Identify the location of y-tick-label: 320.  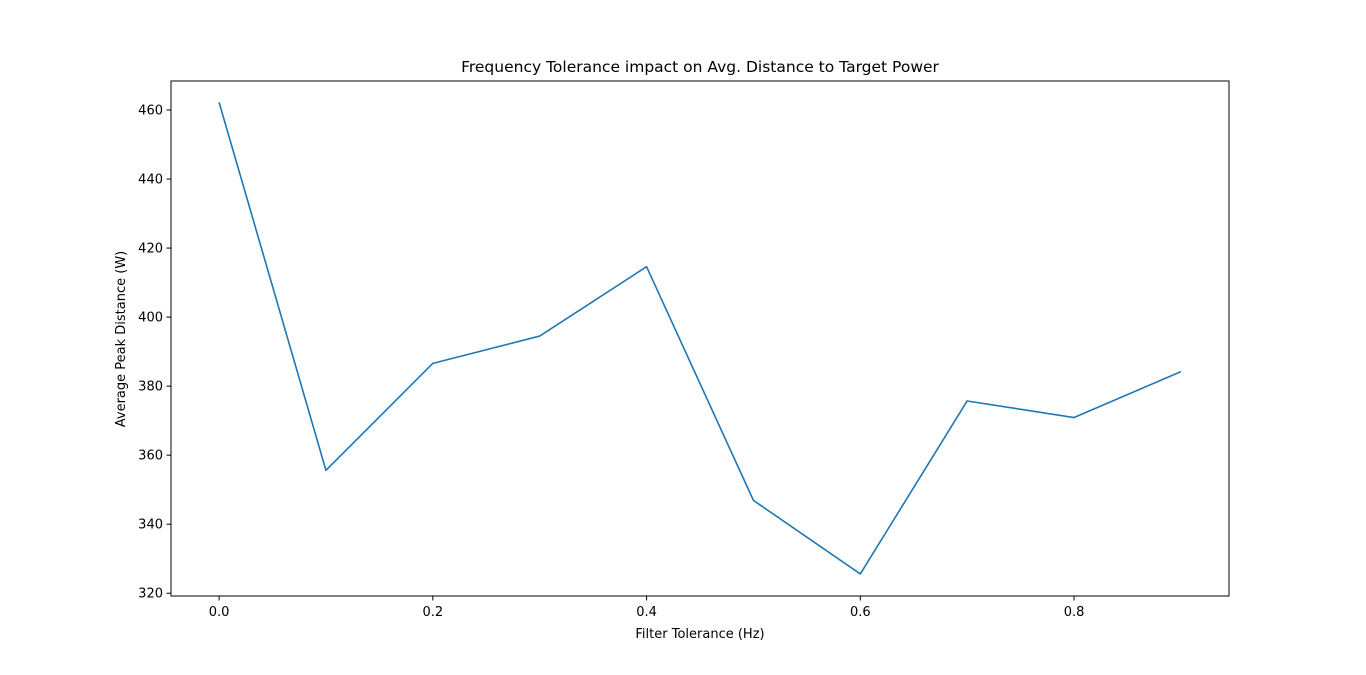
(150, 594).